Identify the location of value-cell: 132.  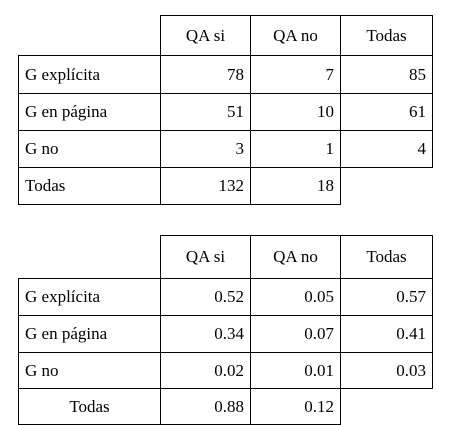
(205, 186).